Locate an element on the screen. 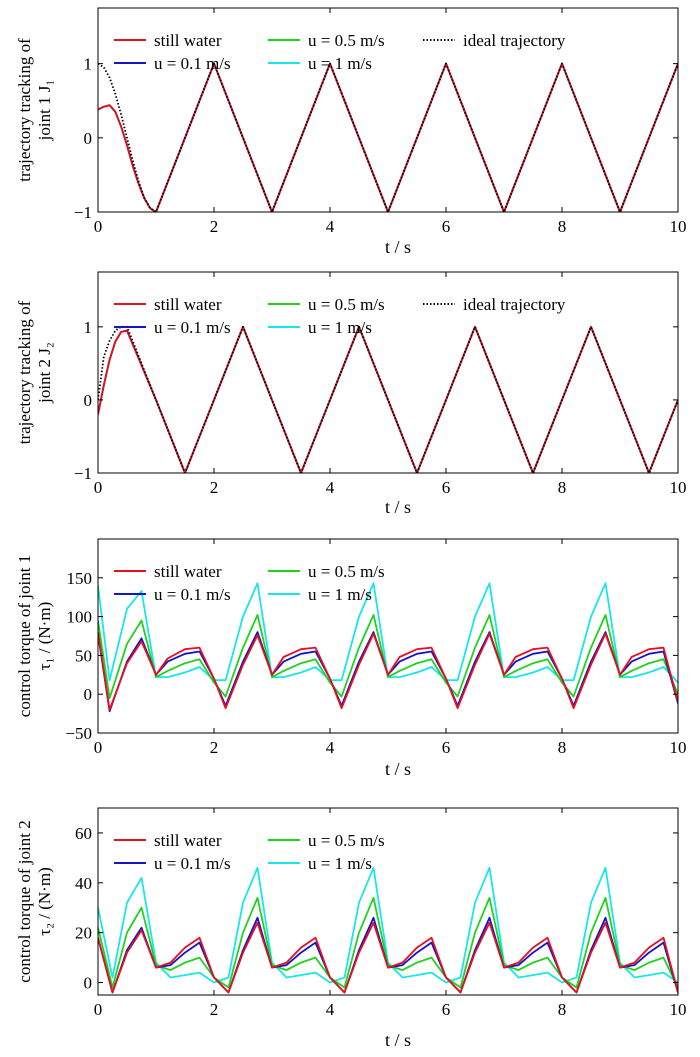 The width and height of the screenshot is (700, 1057). y-tick-label: 100 is located at coordinates (80, 617).